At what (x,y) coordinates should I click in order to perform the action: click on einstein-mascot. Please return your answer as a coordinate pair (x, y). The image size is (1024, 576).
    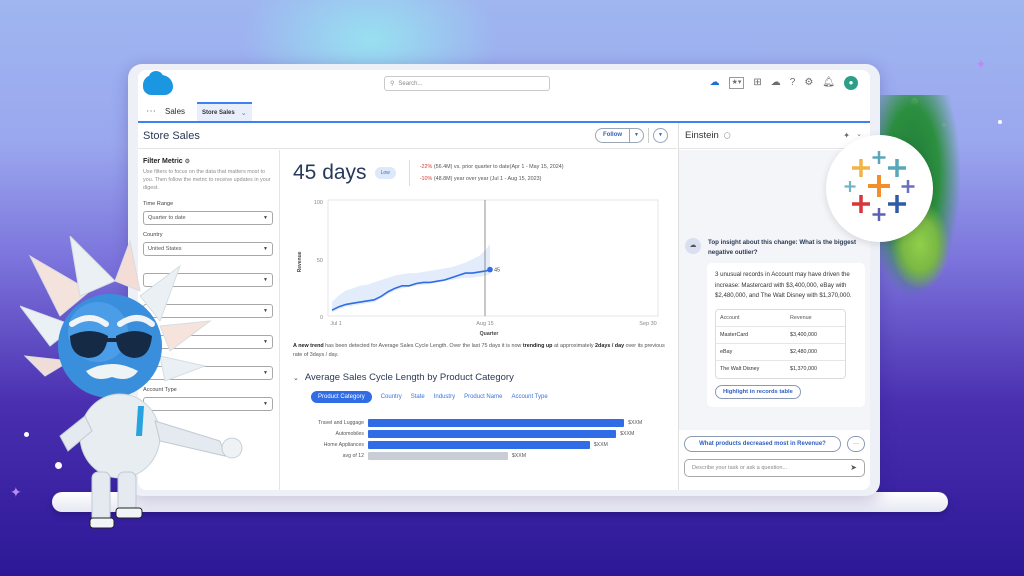
    Looking at the image, I should click on (134, 385).